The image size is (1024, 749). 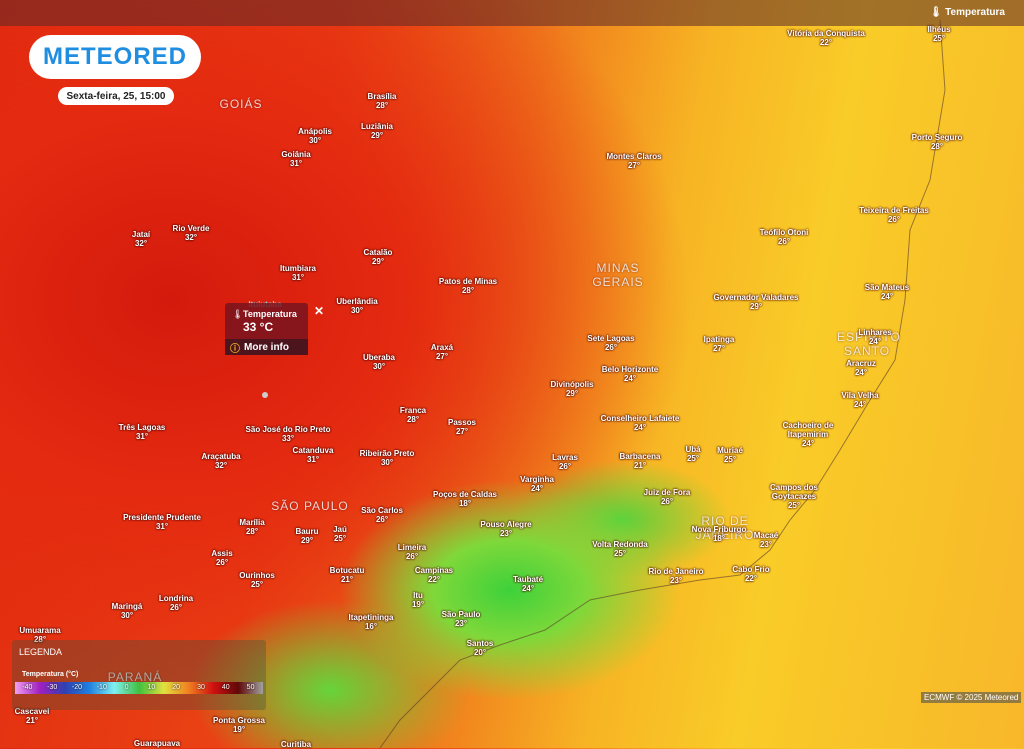 What do you see at coordinates (340, 529) in the screenshot?
I see `city-name: Jaú` at bounding box center [340, 529].